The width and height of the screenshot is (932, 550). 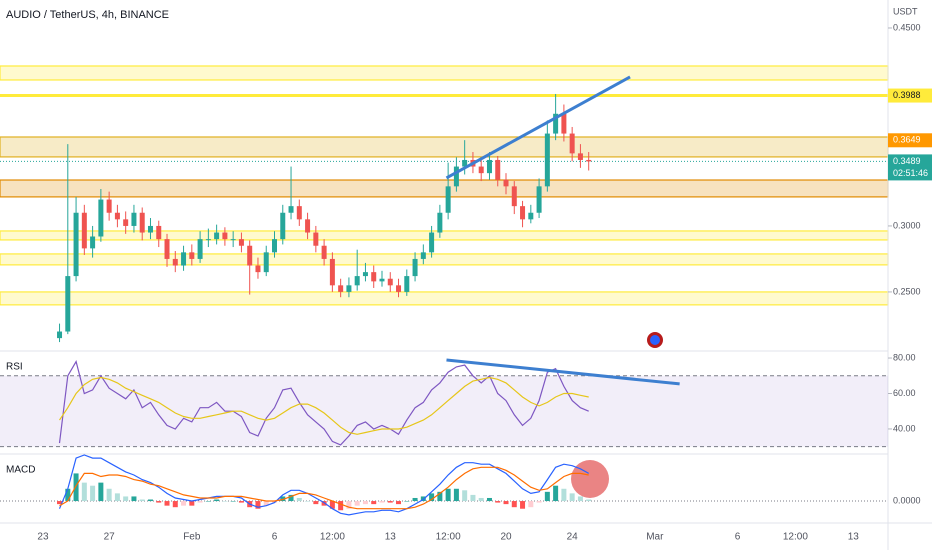 What do you see at coordinates (655, 340) in the screenshot?
I see `event-icon-inner` at bounding box center [655, 340].